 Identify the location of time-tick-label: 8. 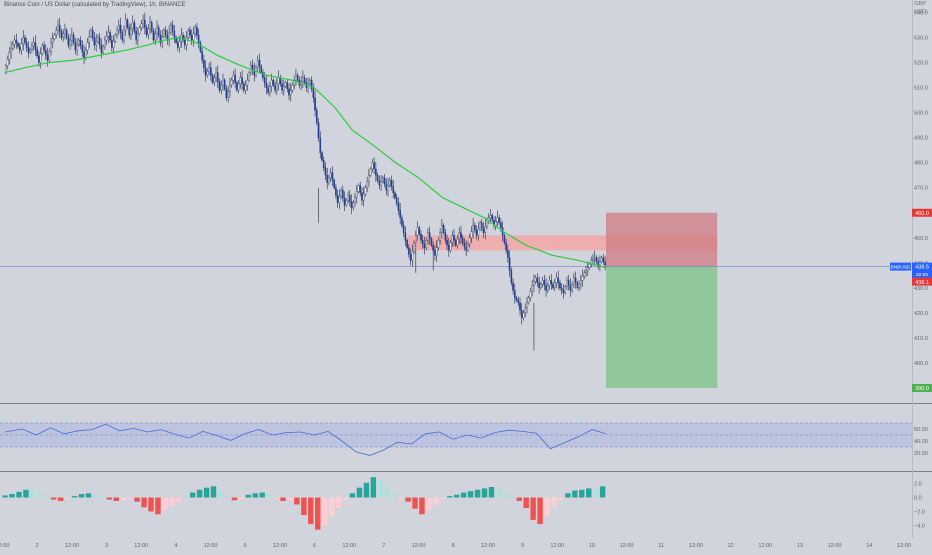
(453, 546).